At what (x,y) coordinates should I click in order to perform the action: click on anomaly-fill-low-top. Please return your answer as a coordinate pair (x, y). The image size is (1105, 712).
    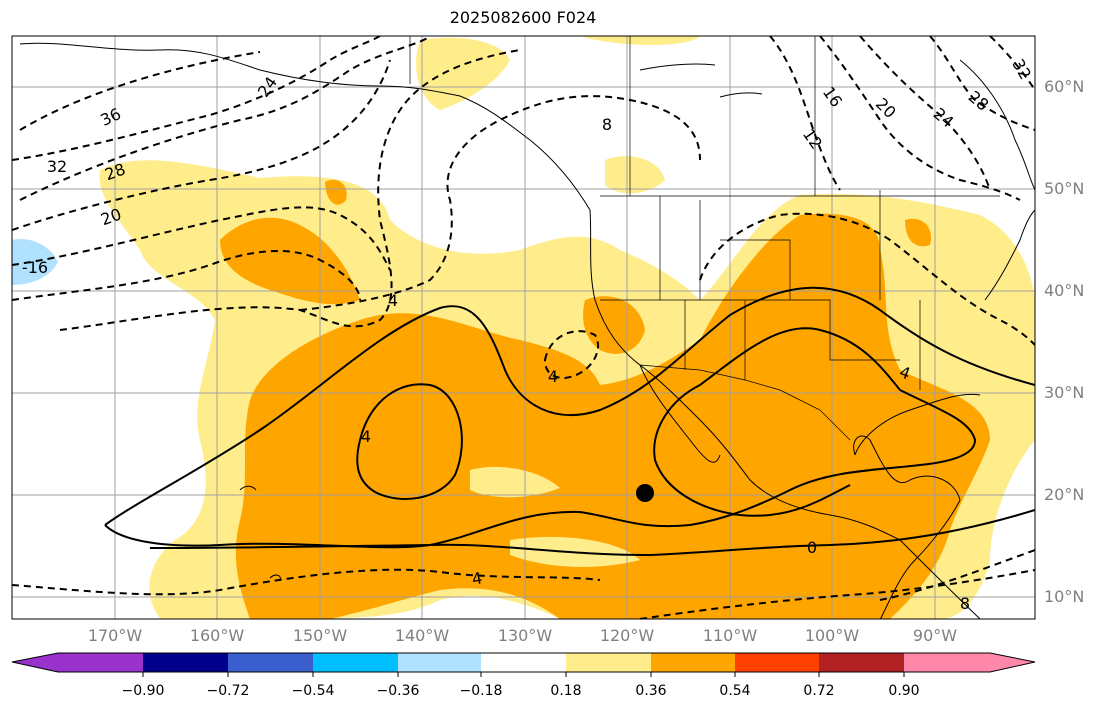
    Looking at the image, I should click on (640, 40).